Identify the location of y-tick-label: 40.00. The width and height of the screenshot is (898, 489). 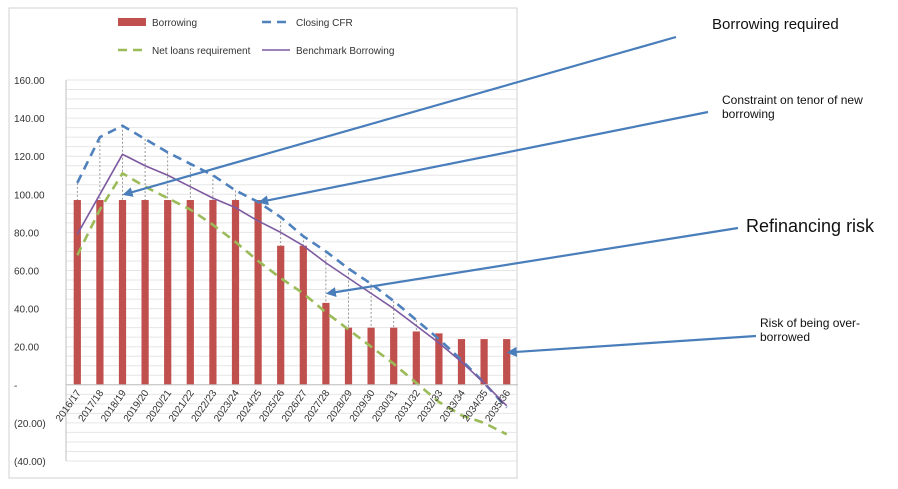
(26, 310).